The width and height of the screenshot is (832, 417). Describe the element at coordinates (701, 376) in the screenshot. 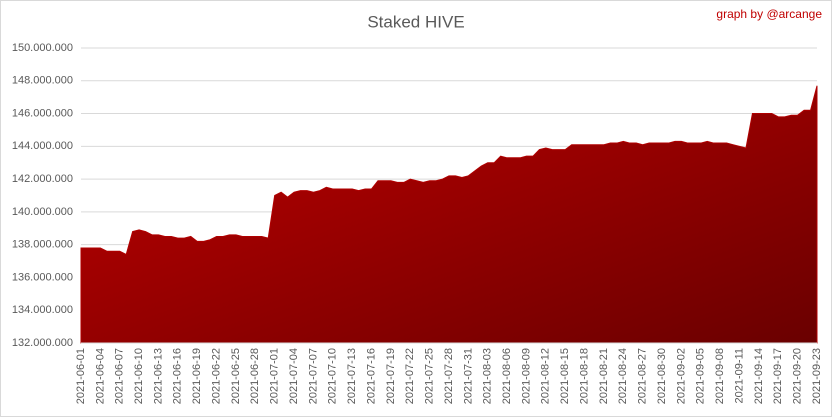

I see `x-tick-label: 2021-09-05` at that location.